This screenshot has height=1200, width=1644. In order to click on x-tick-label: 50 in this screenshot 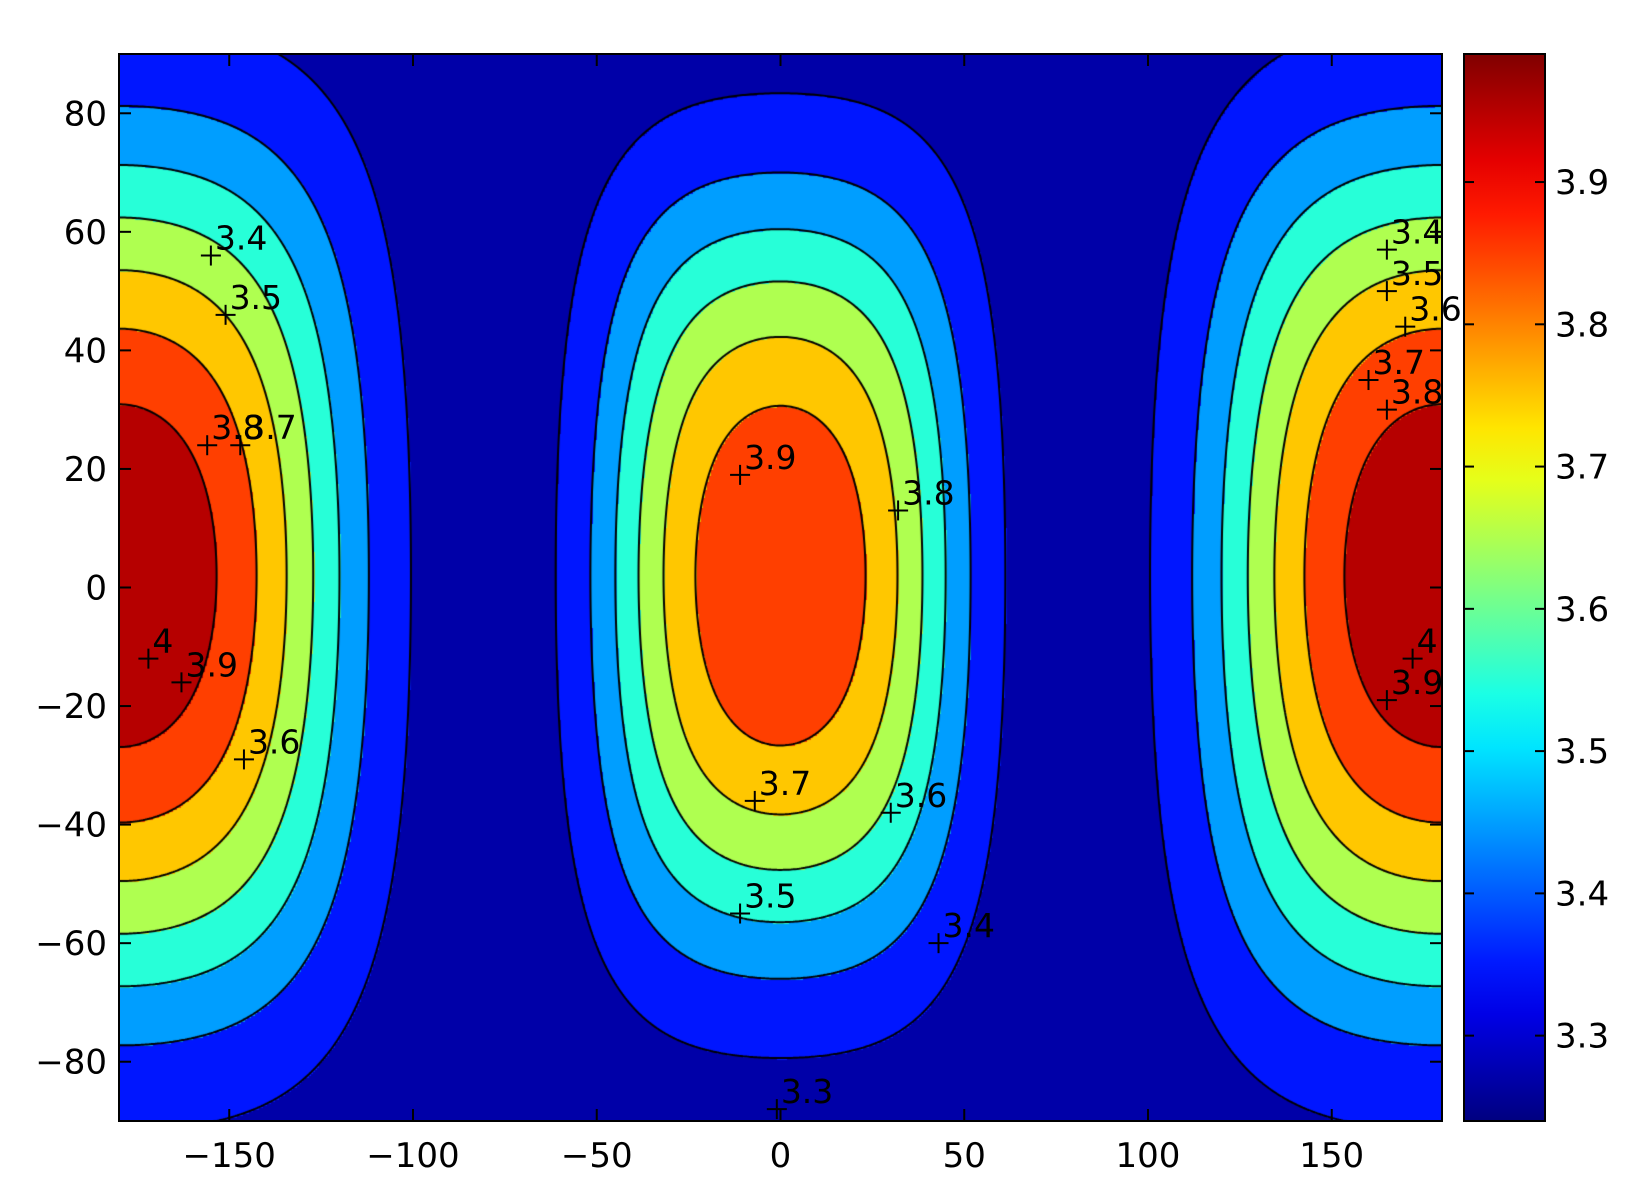, I will do `click(964, 1156)`.